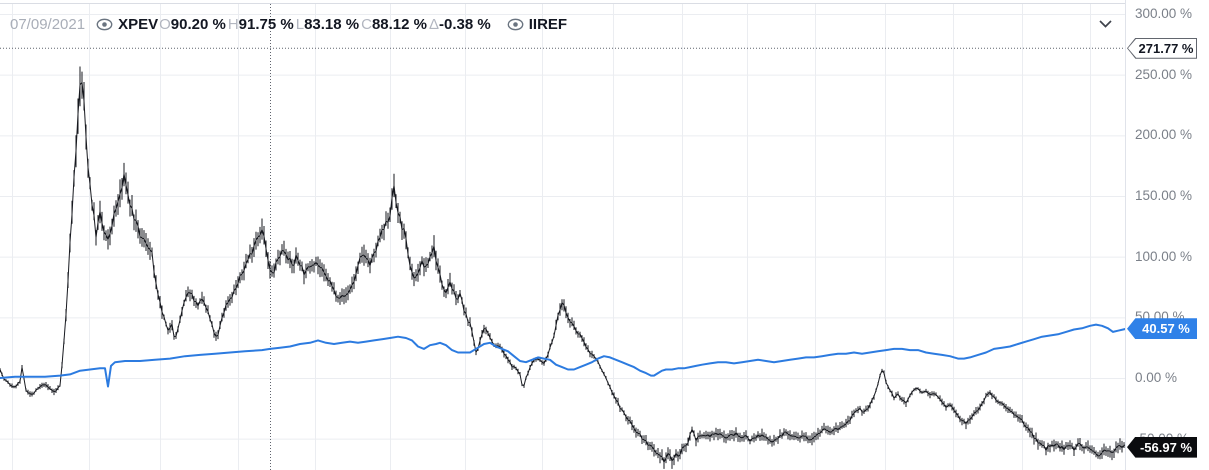 The width and height of the screenshot is (1209, 470). Describe the element at coordinates (1166, 48) in the screenshot. I see `tag-value-label: 271.77 %` at that location.